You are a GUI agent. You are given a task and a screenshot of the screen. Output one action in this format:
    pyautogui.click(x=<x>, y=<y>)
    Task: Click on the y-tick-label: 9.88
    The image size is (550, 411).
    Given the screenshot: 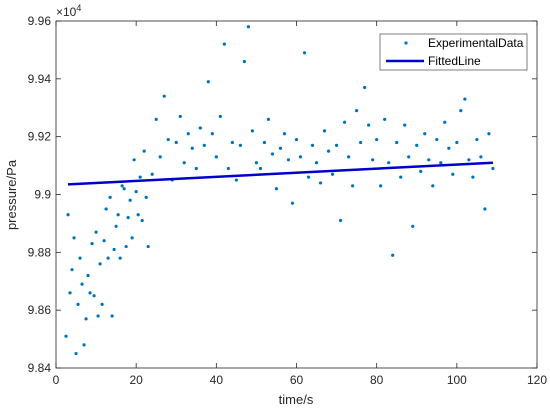 What is the action you would take?
    pyautogui.click(x=40, y=252)
    